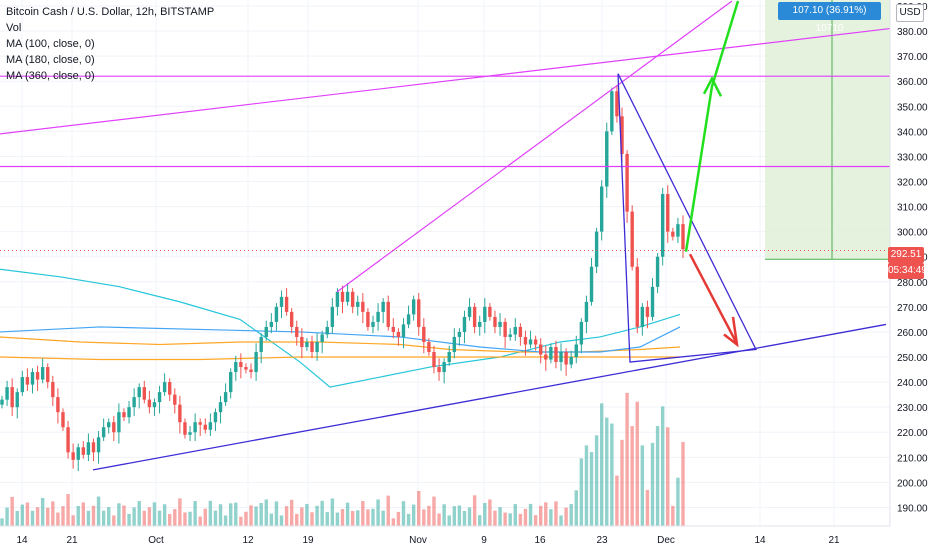 Image resolution: width=932 pixels, height=555 pixels. What do you see at coordinates (912, 233) in the screenshot?
I see `y-tick-label: 300.00` at bounding box center [912, 233].